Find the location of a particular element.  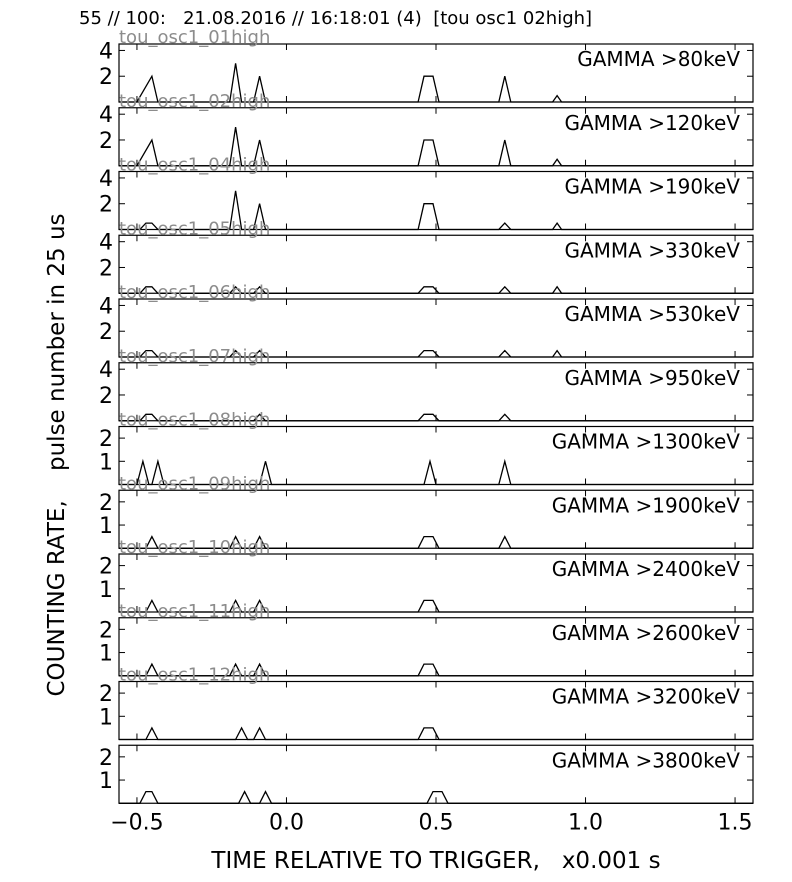

x-axis-label-wrapper: TIME RELATIVE TO TRIGGER, x0.001 s is located at coordinates (396, 861).